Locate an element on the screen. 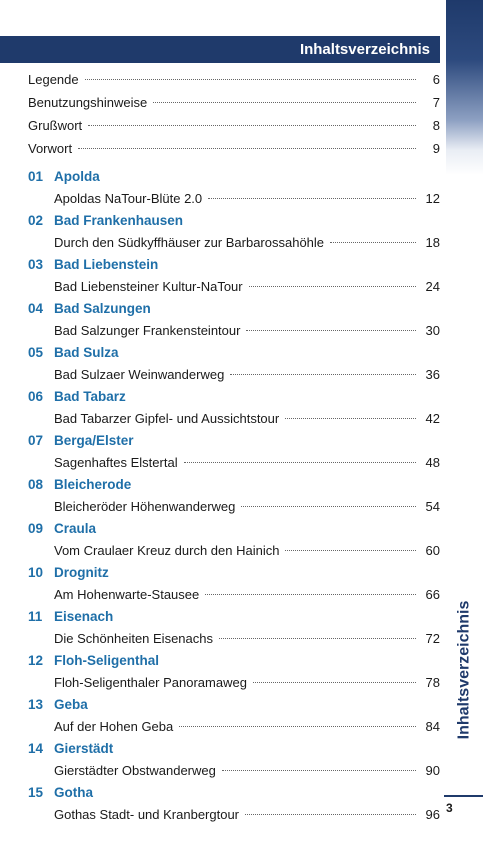 The width and height of the screenshot is (483, 844). sidebar-band is located at coordinates (464, 422).